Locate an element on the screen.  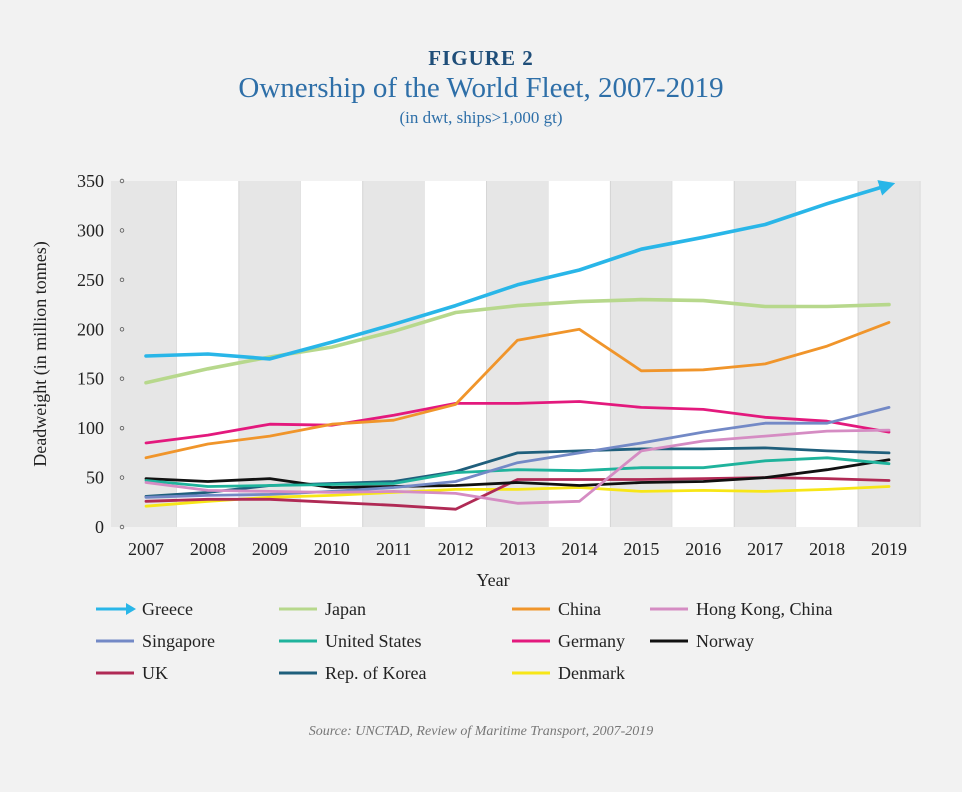
legend-label: Norway is located at coordinates (725, 640).